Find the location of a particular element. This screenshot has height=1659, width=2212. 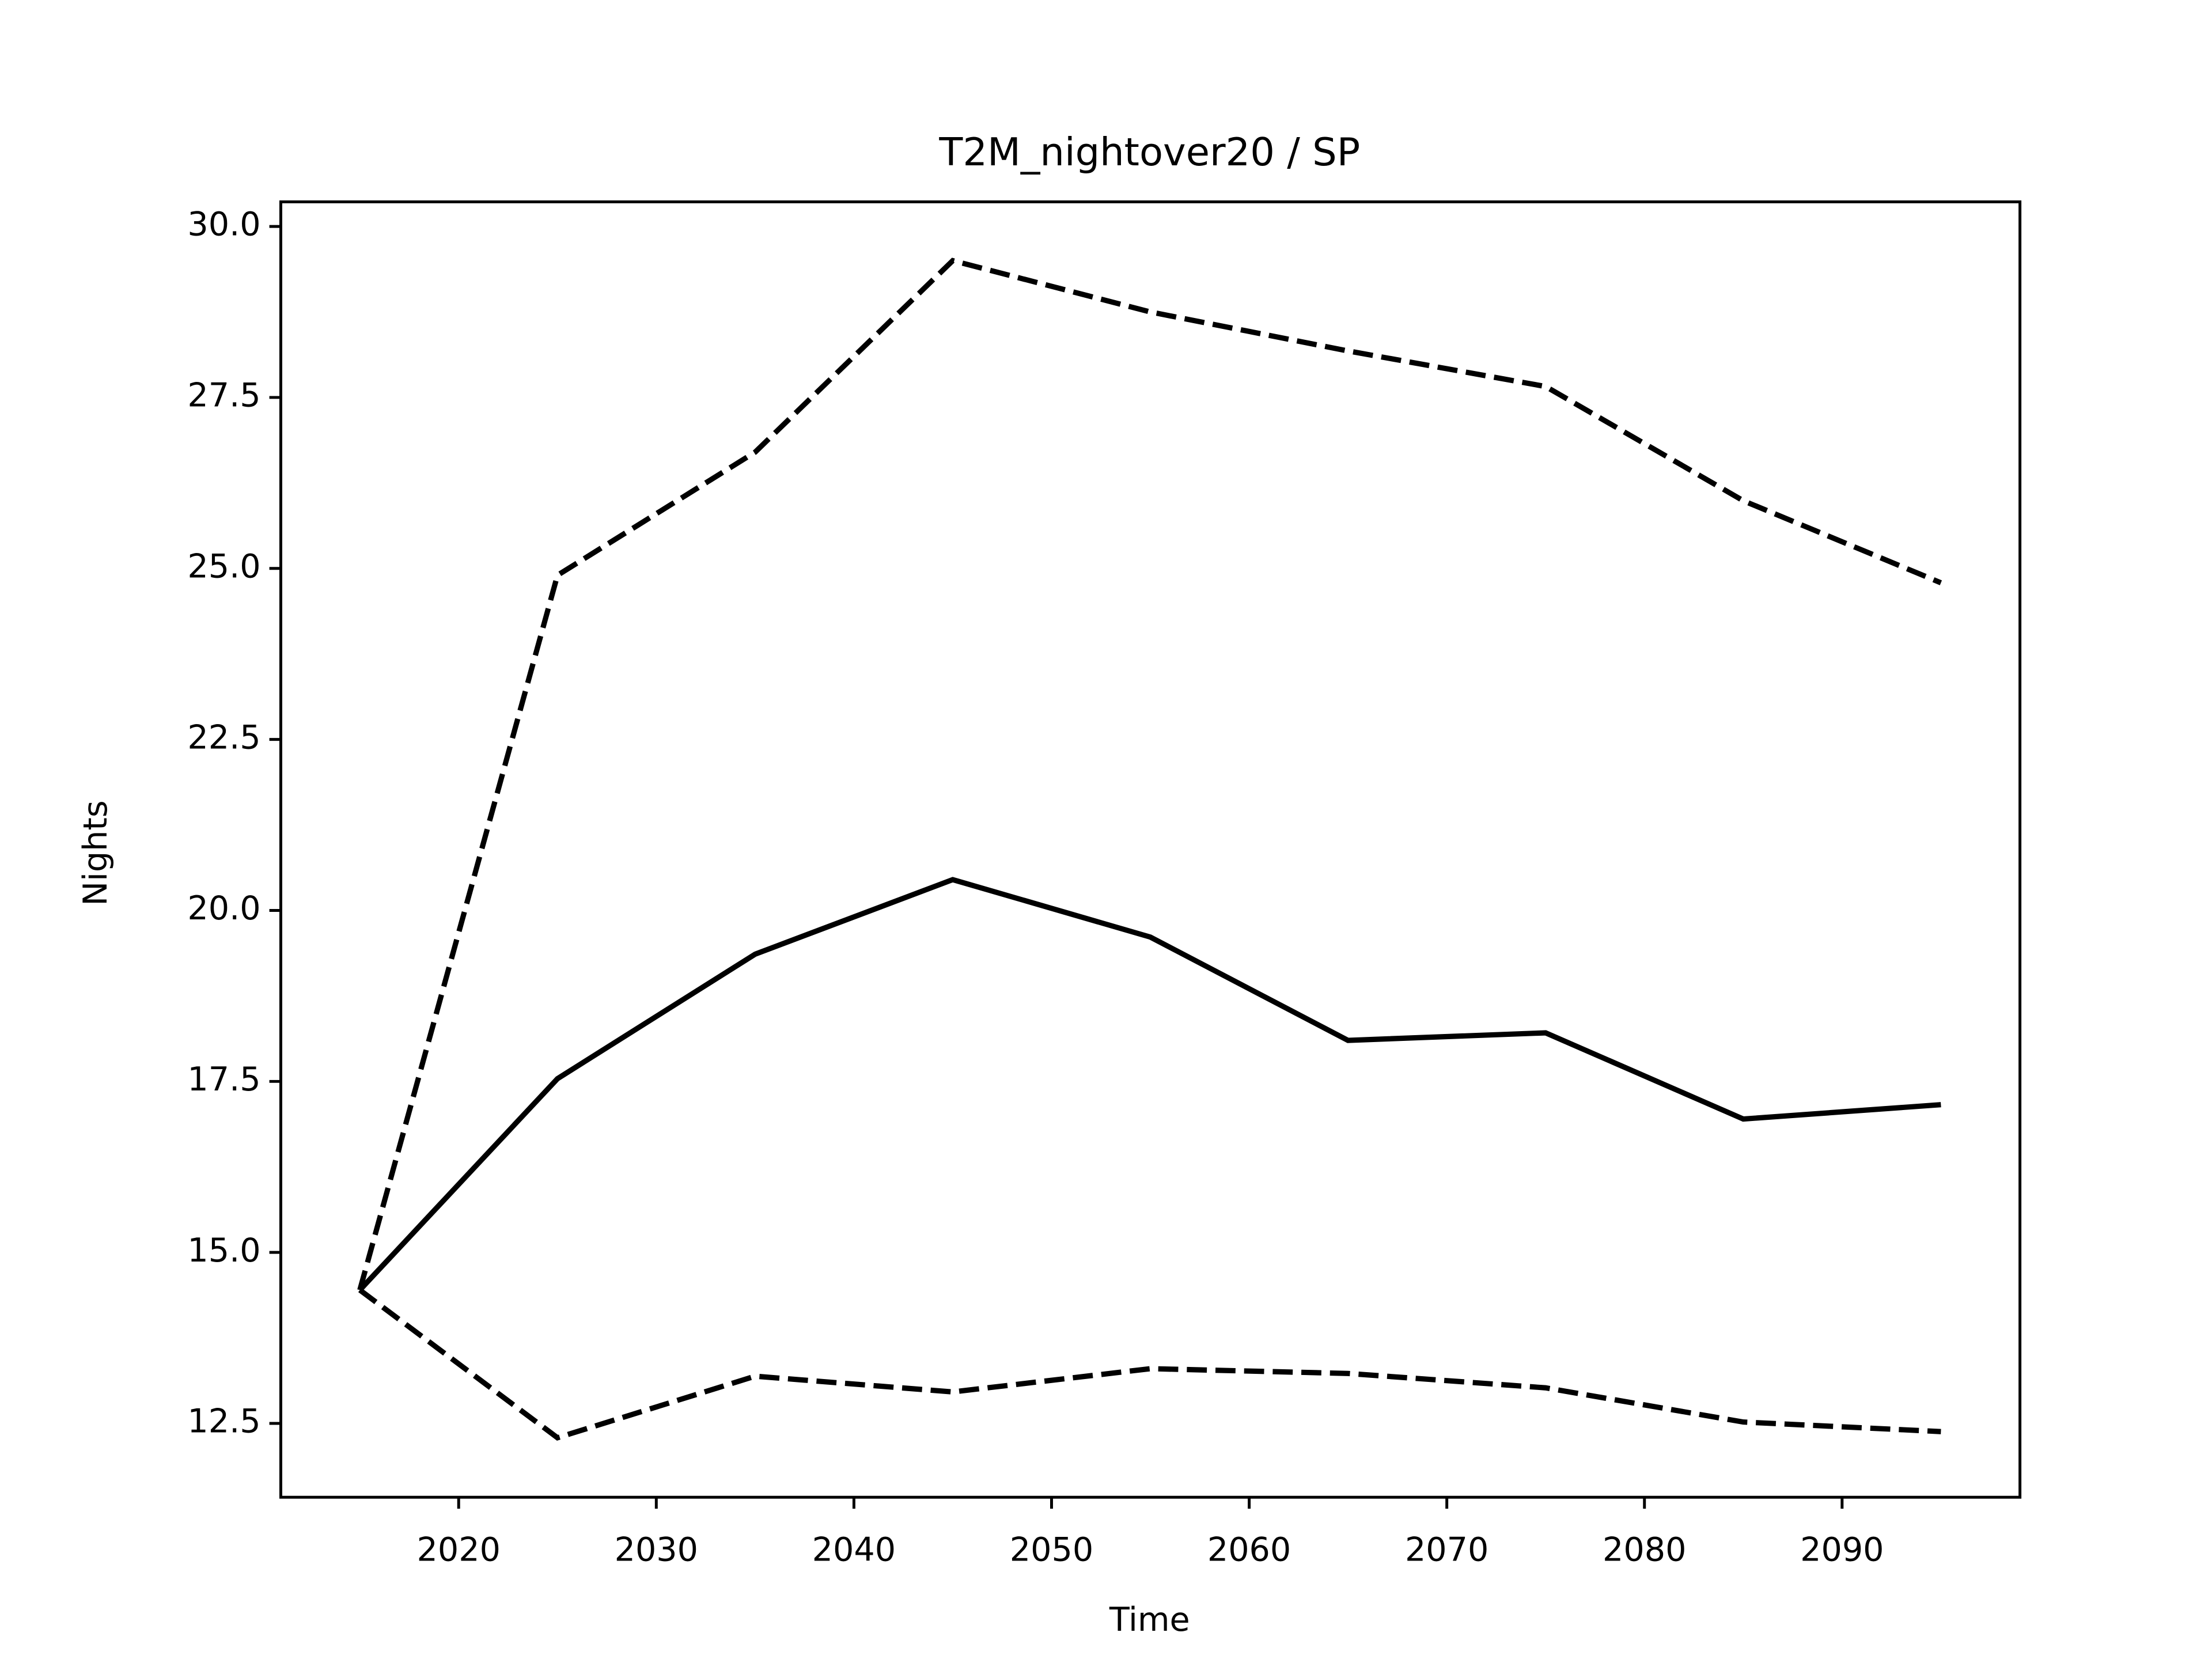

x-tick-label: 2020 is located at coordinates (459, 1550).